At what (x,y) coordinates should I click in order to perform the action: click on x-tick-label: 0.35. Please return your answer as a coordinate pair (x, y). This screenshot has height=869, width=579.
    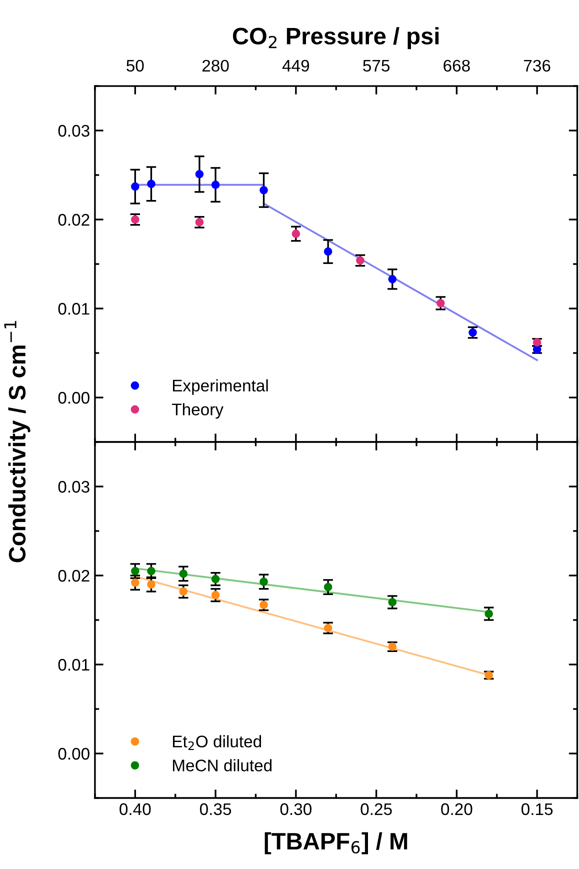
    Looking at the image, I should click on (216, 809).